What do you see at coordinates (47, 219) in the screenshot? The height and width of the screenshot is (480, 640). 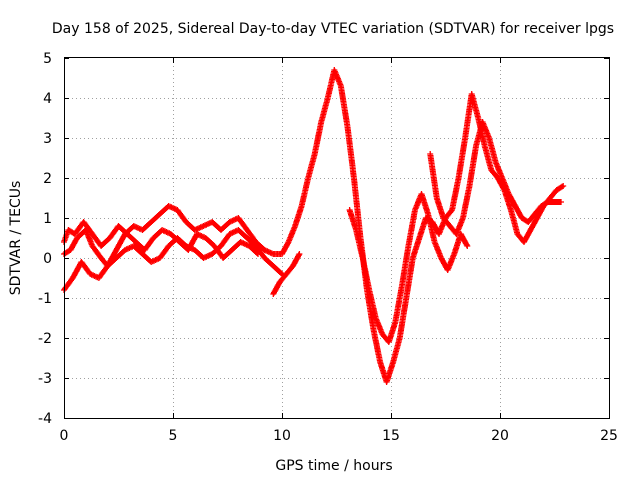 I see `y-tick-label: 1` at bounding box center [47, 219].